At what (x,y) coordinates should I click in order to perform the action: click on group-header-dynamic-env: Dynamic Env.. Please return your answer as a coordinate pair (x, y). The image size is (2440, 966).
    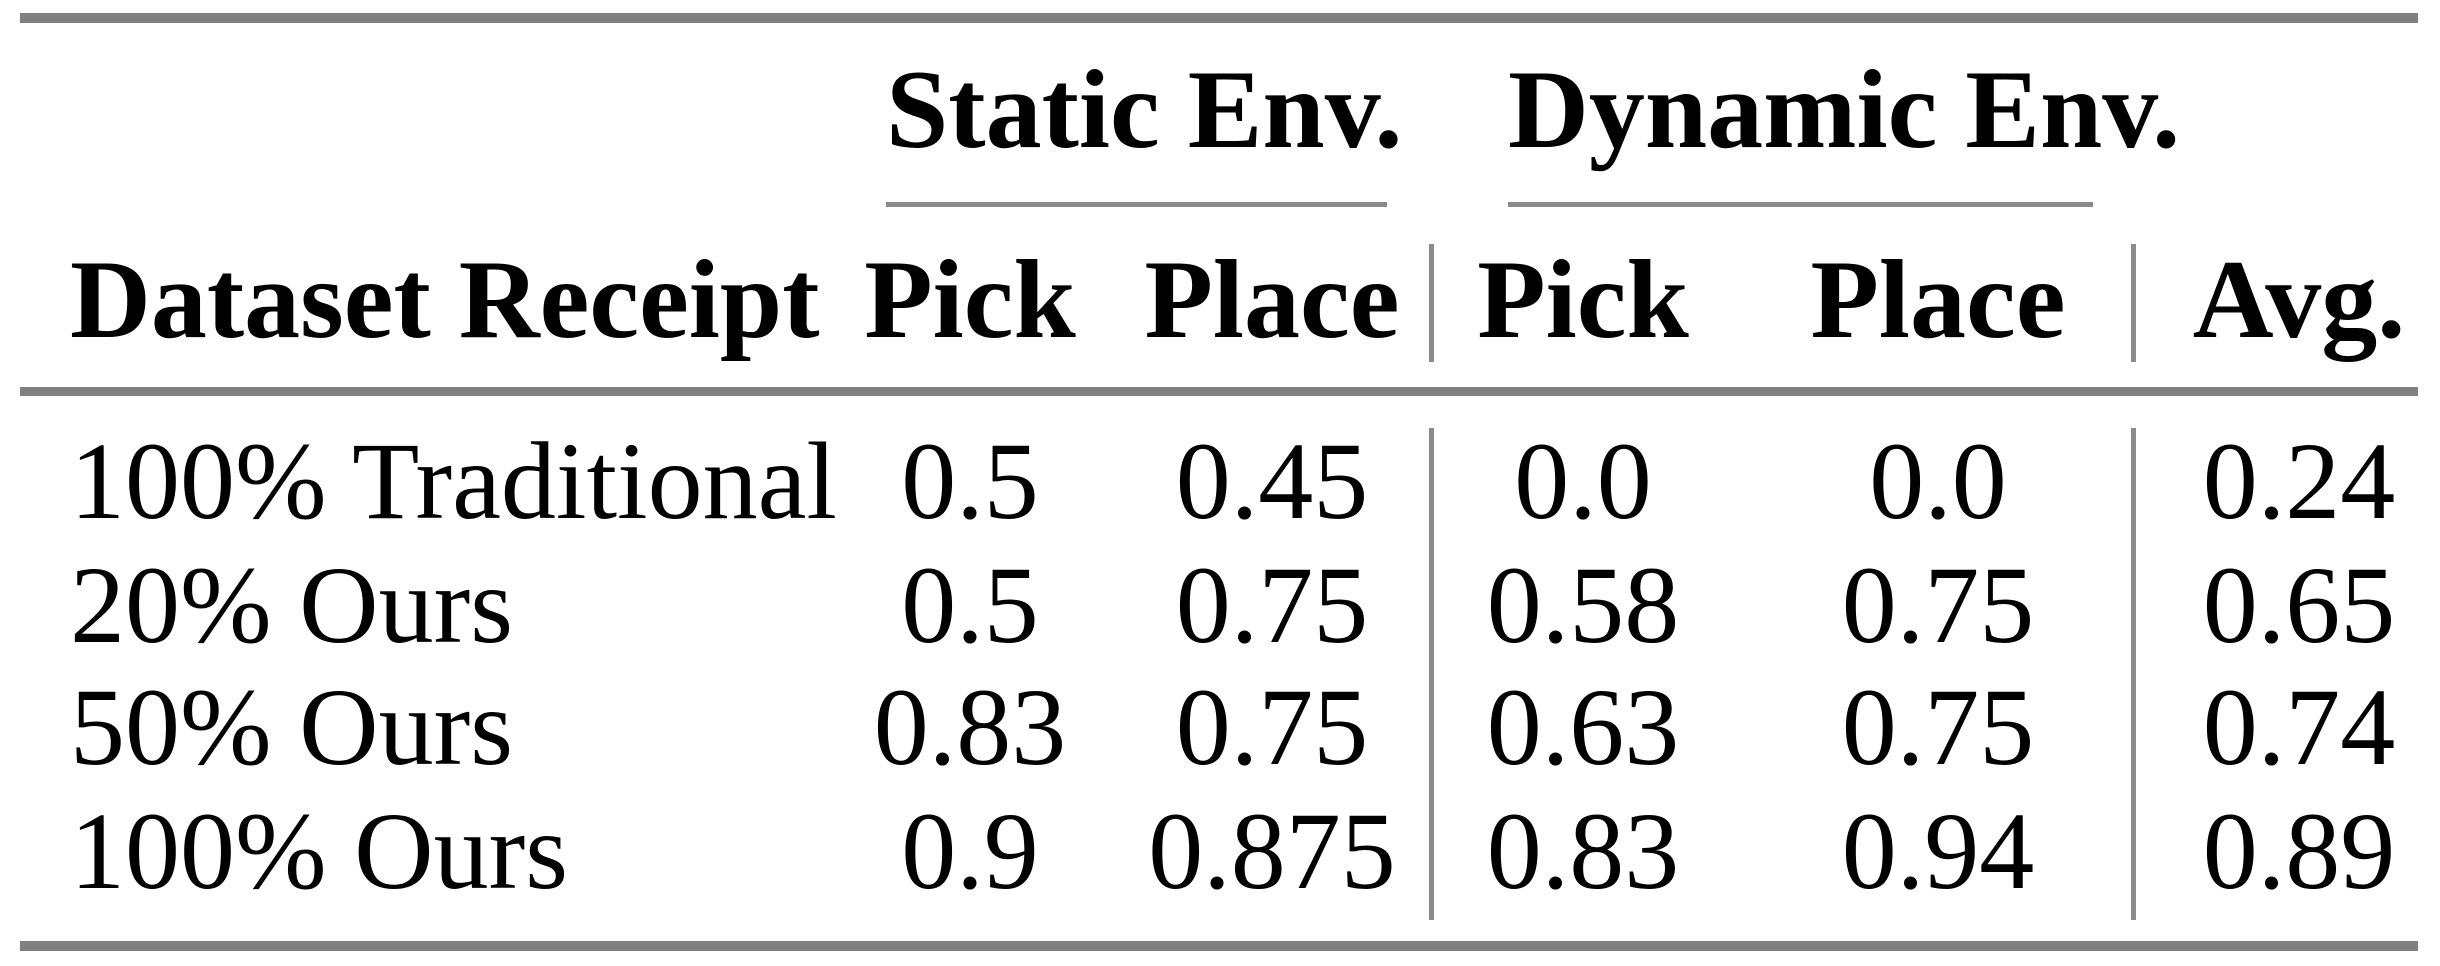
    Looking at the image, I should click on (1844, 110).